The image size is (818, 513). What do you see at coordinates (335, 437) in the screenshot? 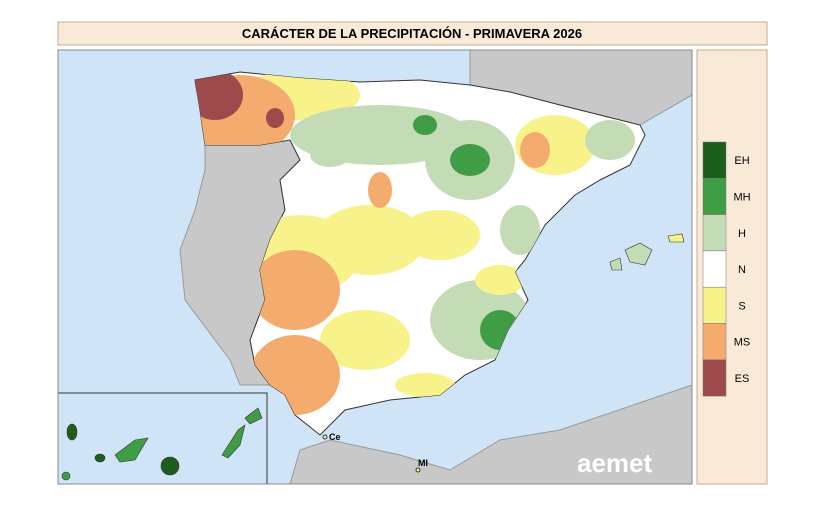
I see `ceuta-label: Ce` at bounding box center [335, 437].